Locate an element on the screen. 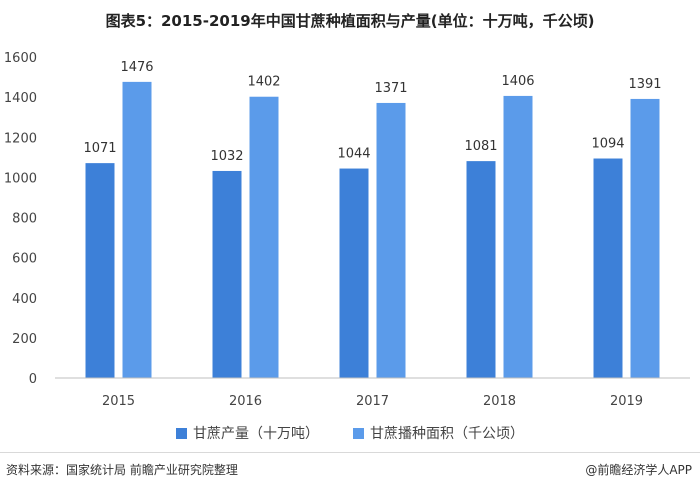 The image size is (700, 490). y-tick-label: 800 is located at coordinates (24, 219).